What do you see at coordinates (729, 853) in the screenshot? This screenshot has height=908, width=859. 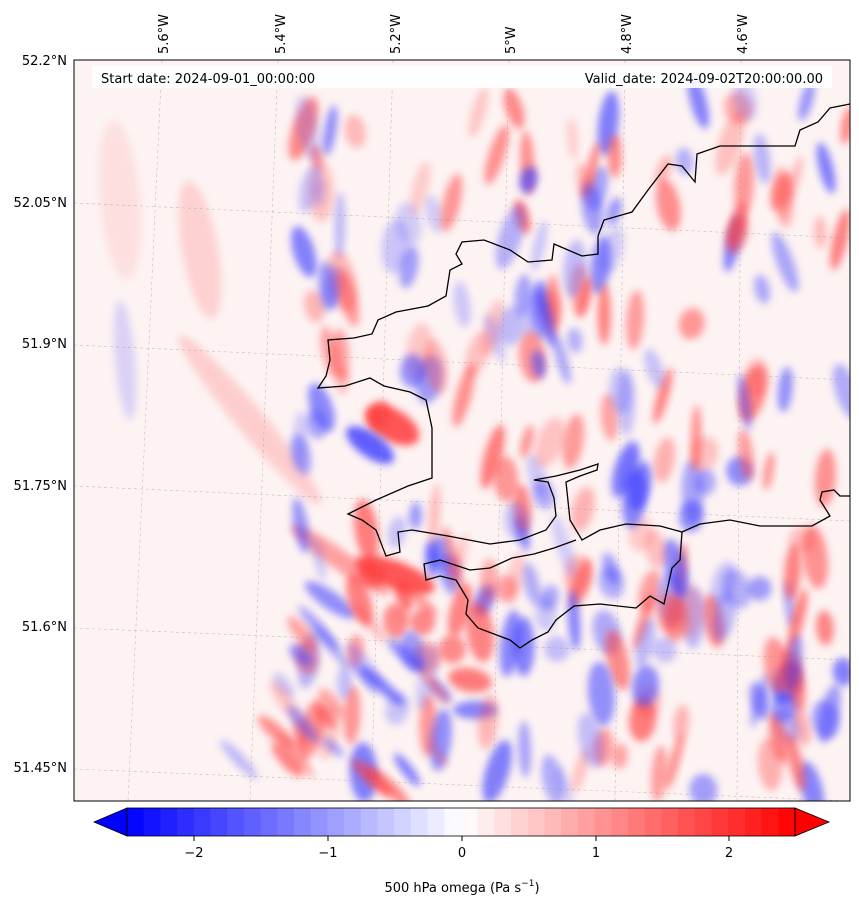 I see `colorbar-tick-label: 2` at bounding box center [729, 853].